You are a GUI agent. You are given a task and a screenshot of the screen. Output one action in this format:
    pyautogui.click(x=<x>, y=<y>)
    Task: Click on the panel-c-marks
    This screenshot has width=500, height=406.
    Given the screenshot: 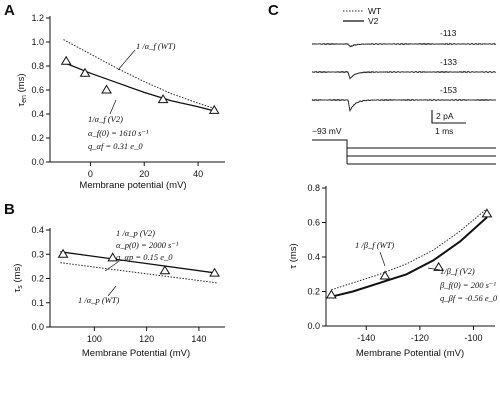 What is the action you would take?
    pyautogui.click(x=409, y=253)
    